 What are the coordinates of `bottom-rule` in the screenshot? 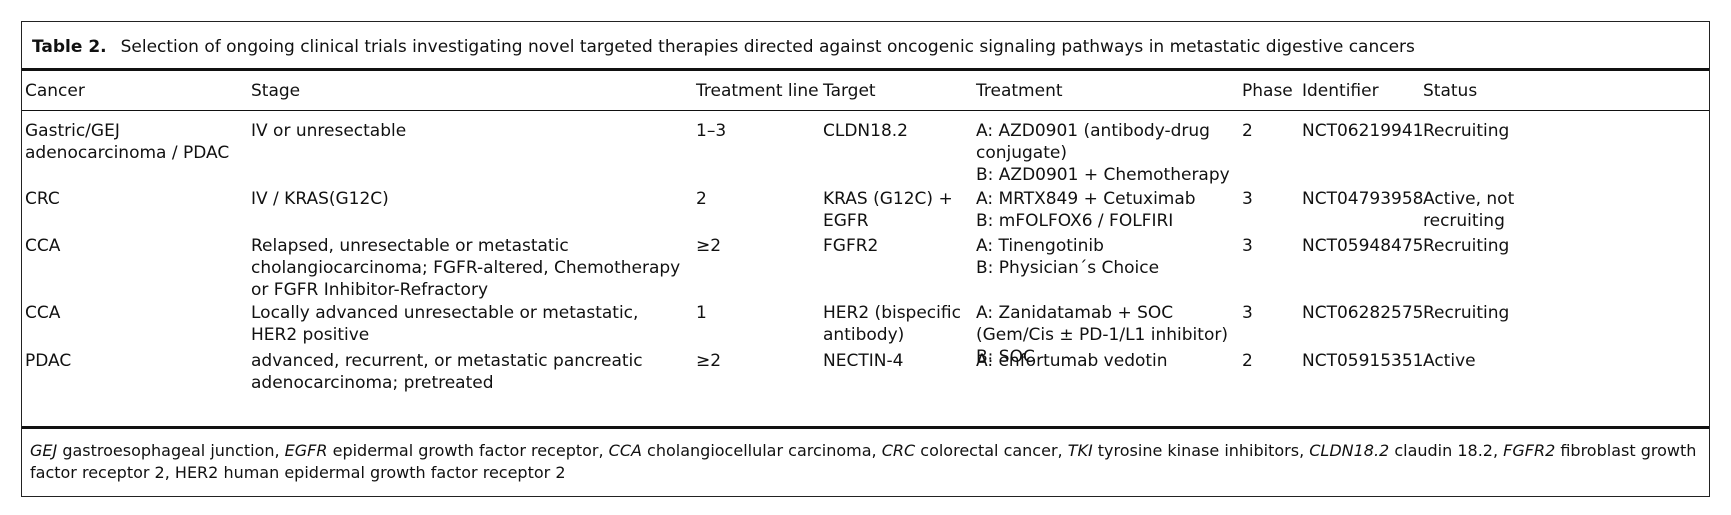 It's located at (865, 427).